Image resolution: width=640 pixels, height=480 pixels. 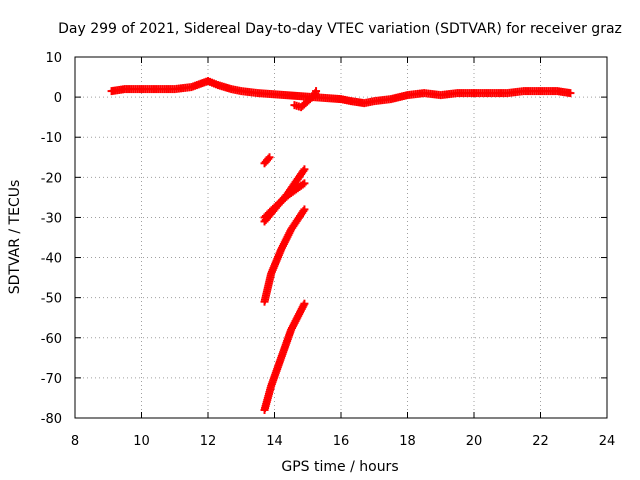 I want to click on y-tick-label: -80, so click(x=51, y=419).